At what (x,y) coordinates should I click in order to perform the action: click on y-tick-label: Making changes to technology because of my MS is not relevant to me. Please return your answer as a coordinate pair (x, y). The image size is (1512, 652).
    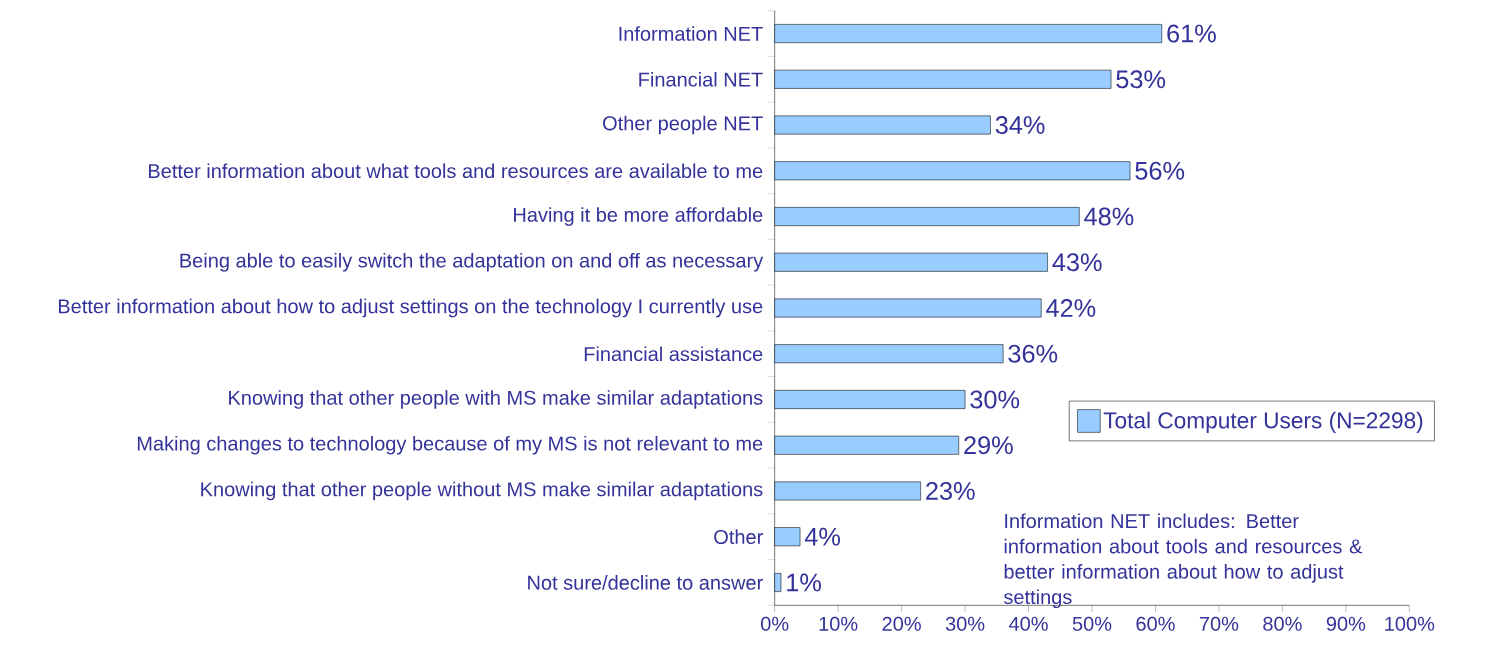
    Looking at the image, I should click on (450, 445).